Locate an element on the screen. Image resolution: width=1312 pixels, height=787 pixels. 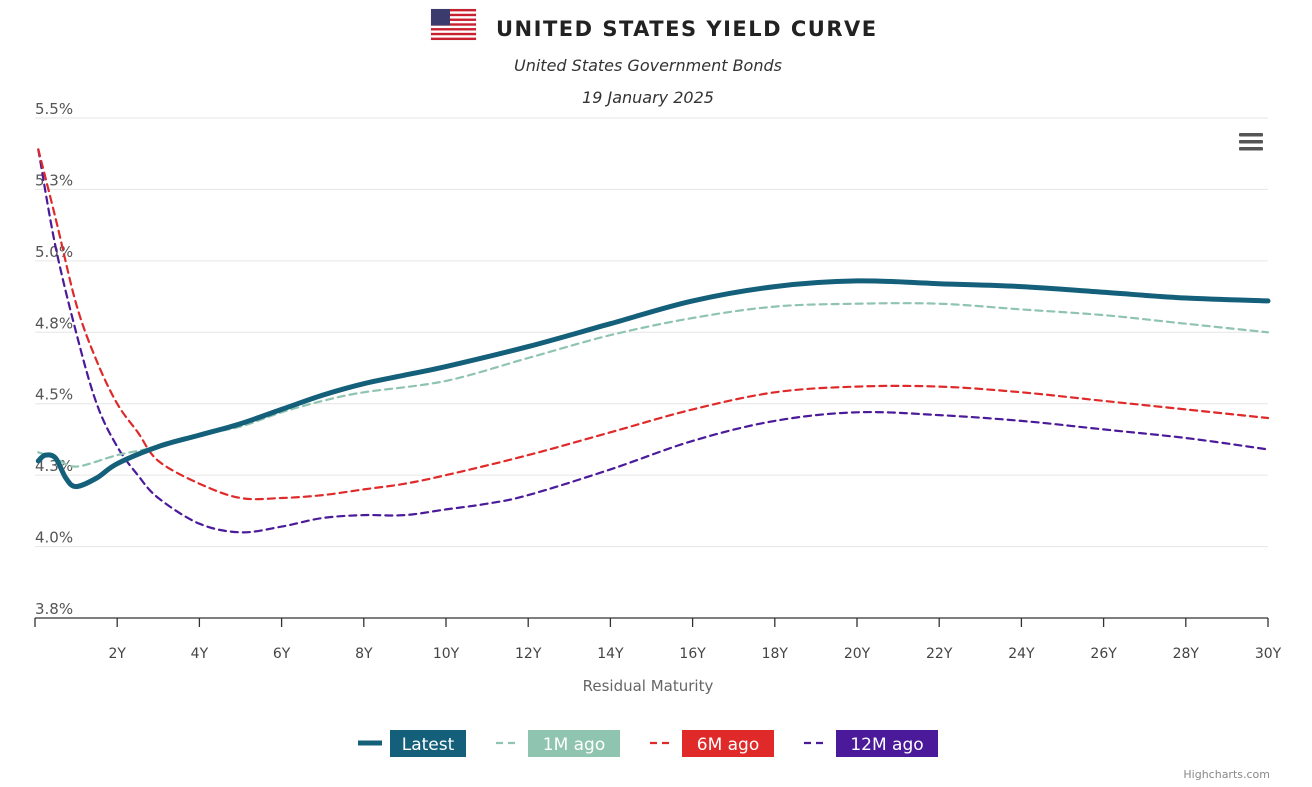
legend-label: 12M ago is located at coordinates (886, 745).